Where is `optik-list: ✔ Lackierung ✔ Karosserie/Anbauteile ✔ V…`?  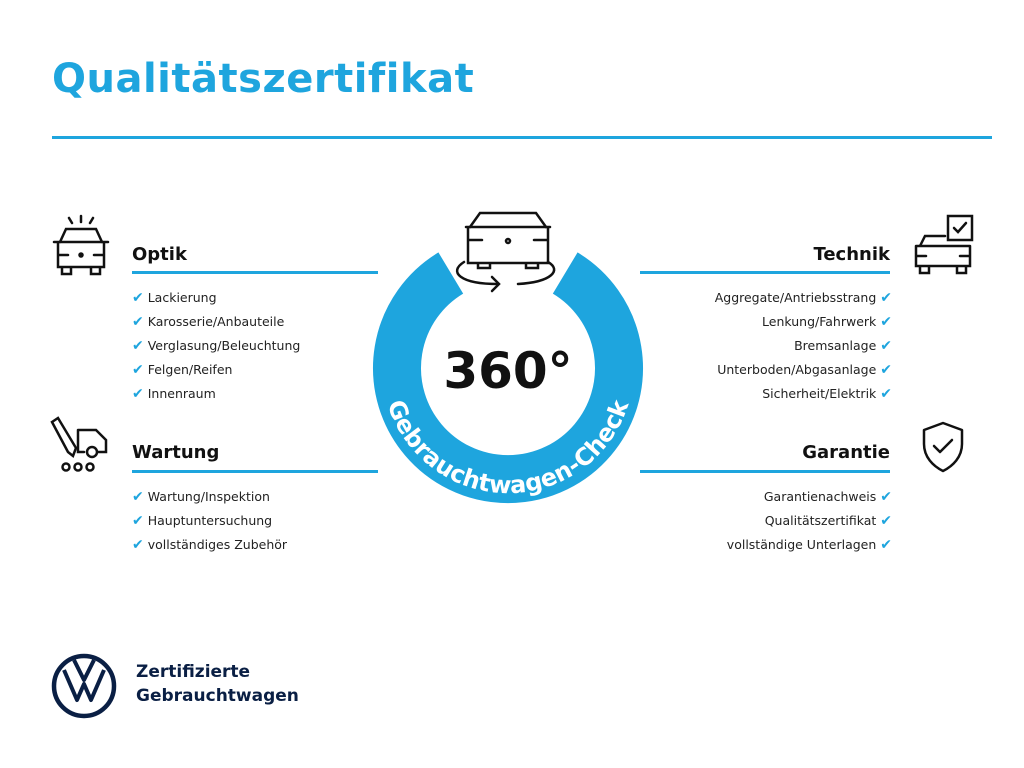 optik-list: ✔ Lackierung ✔ Karosserie/Anbauteile ✔ V… is located at coordinates (216, 346).